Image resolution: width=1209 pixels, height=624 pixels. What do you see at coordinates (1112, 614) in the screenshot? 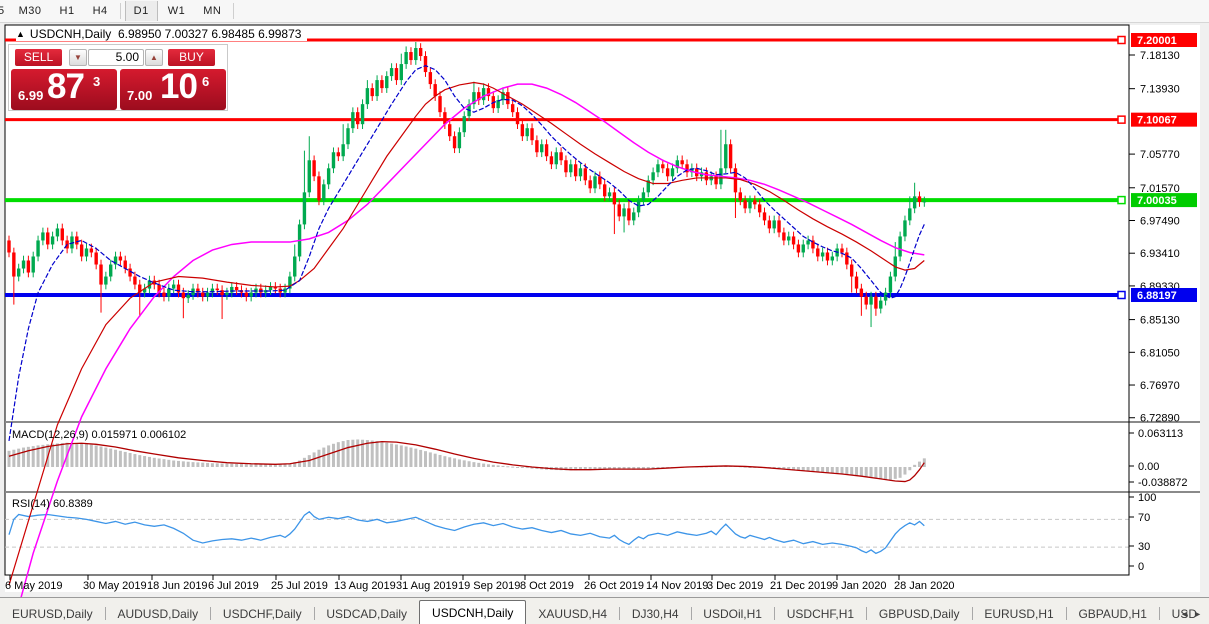
I see `tab-gbpaud-h1: GBPAUD,H1` at bounding box center [1112, 614].